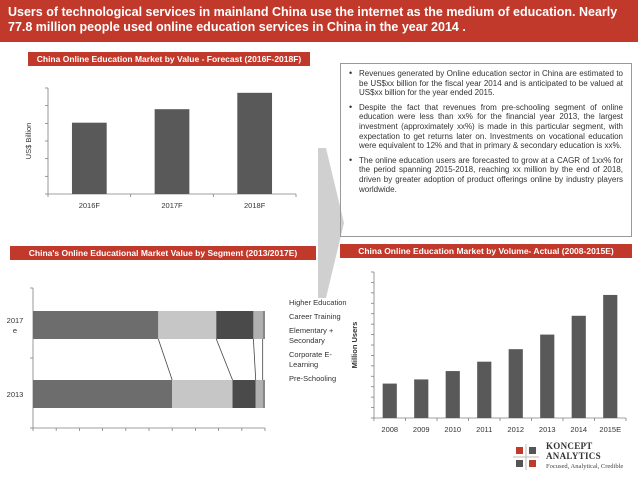  I want to click on arrow-shape, so click(331, 223).